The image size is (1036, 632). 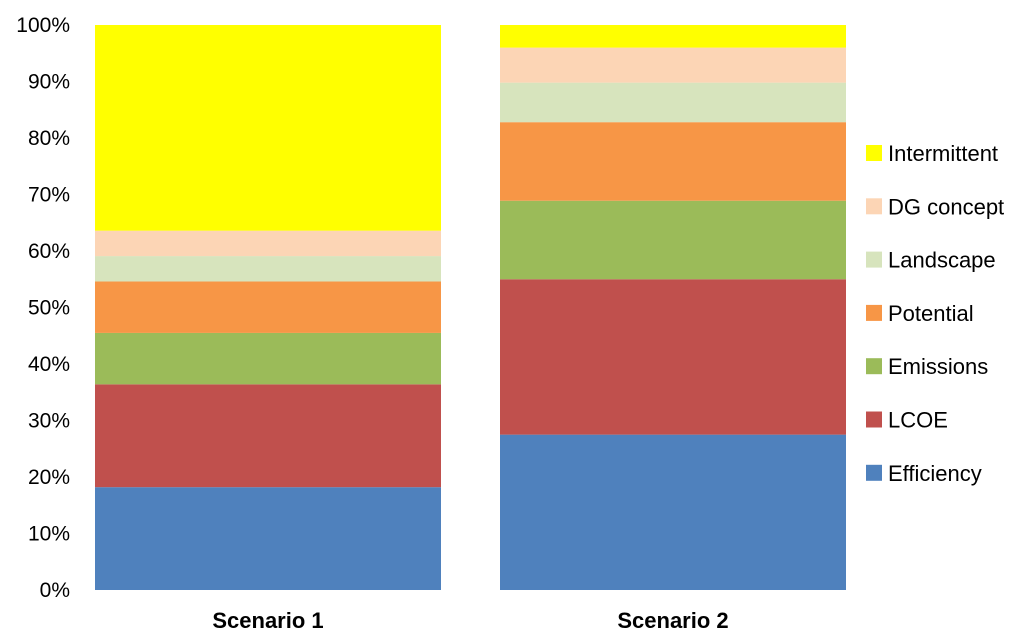 What do you see at coordinates (49, 138) in the screenshot?
I see `y-tick-label: 80%` at bounding box center [49, 138].